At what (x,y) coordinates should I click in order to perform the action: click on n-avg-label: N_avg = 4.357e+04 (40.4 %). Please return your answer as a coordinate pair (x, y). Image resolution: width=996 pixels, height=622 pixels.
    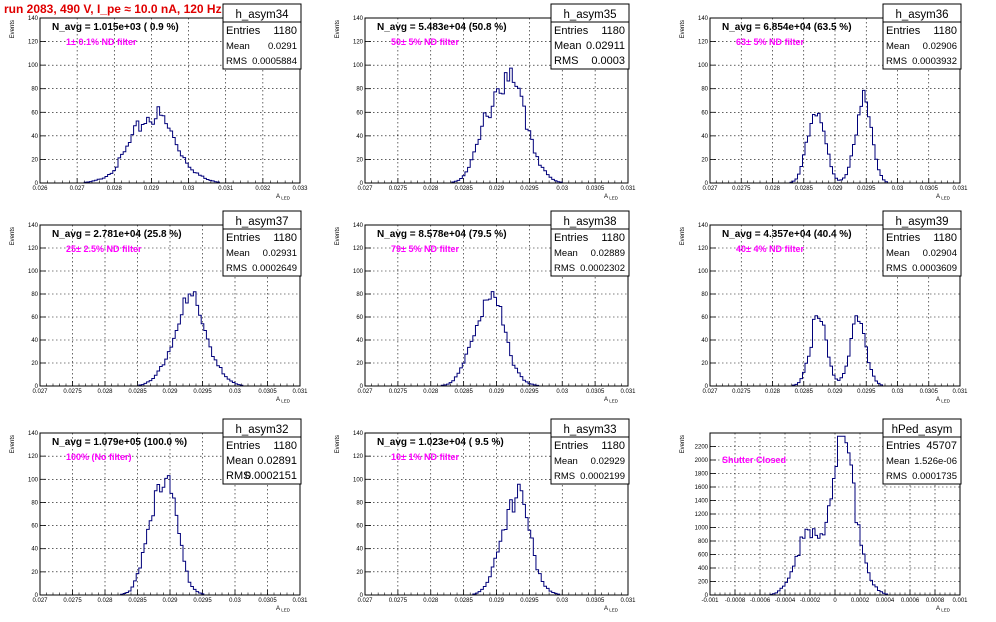
    Looking at the image, I should click on (787, 234).